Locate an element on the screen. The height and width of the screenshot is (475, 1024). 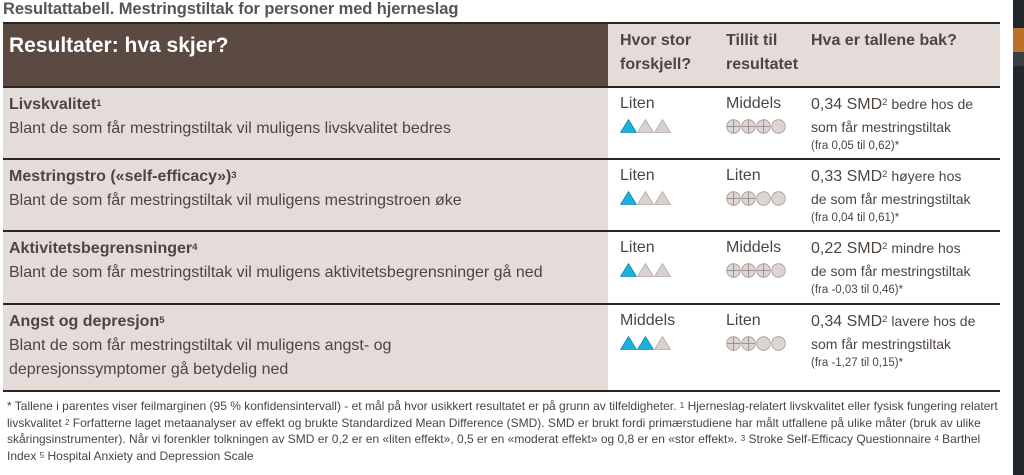
window-edge-strip is located at coordinates (1018, 237).